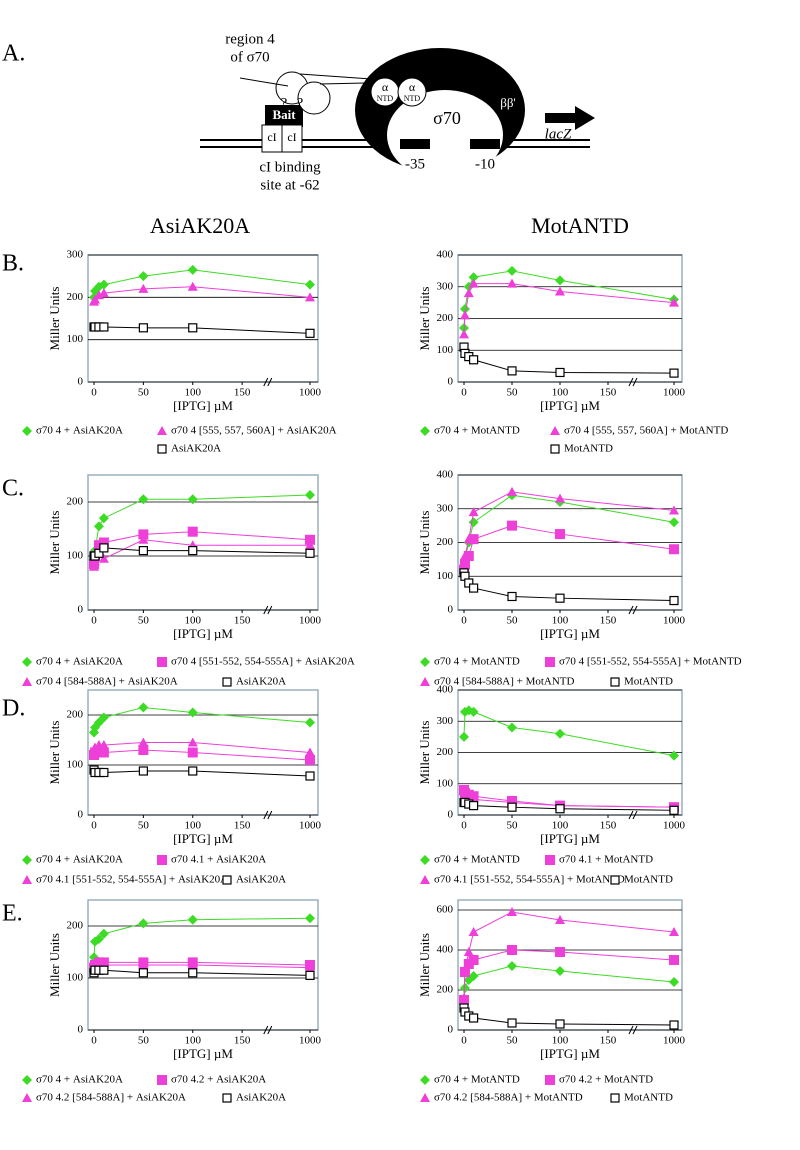 The height and width of the screenshot is (1150, 800). What do you see at coordinates (445, 255) in the screenshot?
I see `y-tick-label: 400` at bounding box center [445, 255].